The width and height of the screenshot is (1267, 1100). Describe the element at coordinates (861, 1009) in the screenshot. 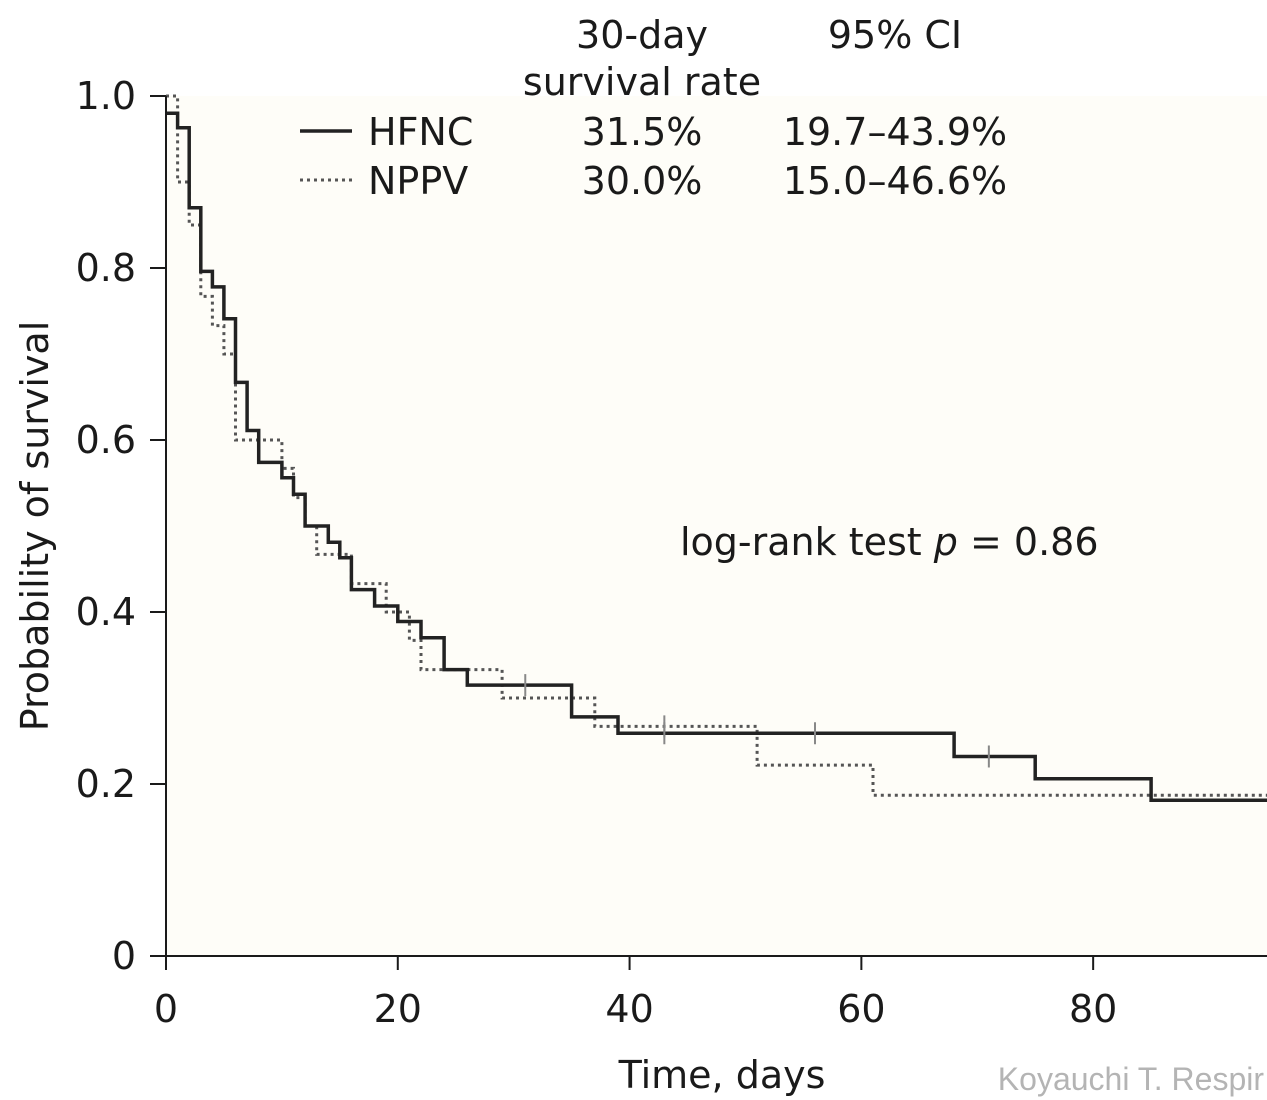

I see `x-tick-label: 60` at that location.